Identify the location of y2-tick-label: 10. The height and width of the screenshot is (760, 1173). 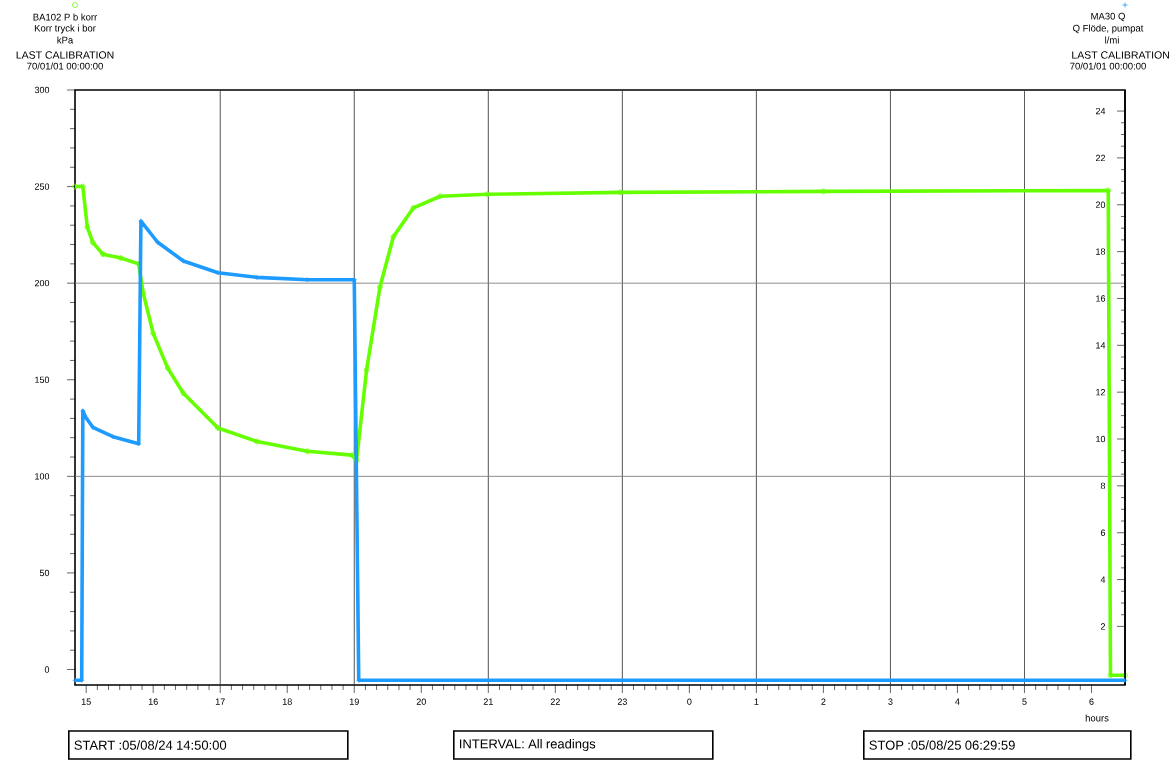
(1101, 439).